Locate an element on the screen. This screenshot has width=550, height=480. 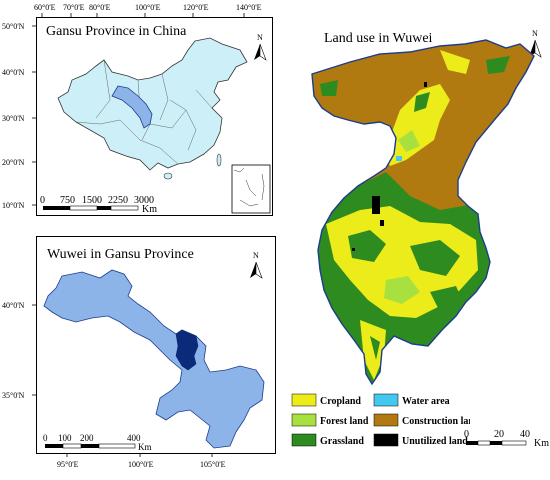
legend-label-construction-land: Construction land is located at coordinates (436, 421).